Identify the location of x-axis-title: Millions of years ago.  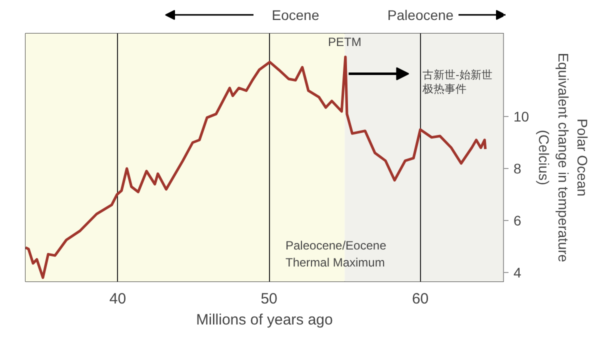
(264, 320).